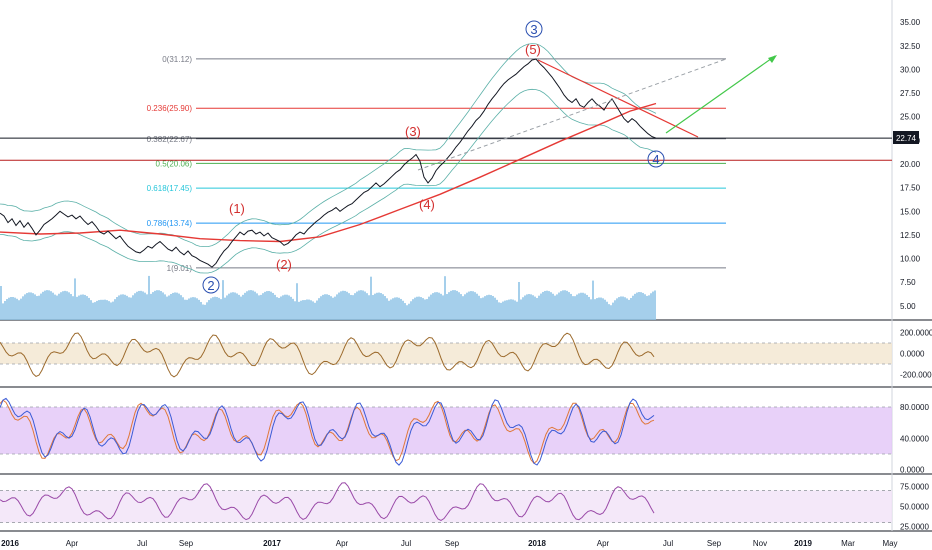 Image resolution: width=932 pixels, height=550 pixels. I want to click on x-tick-label: 2018, so click(537, 543).